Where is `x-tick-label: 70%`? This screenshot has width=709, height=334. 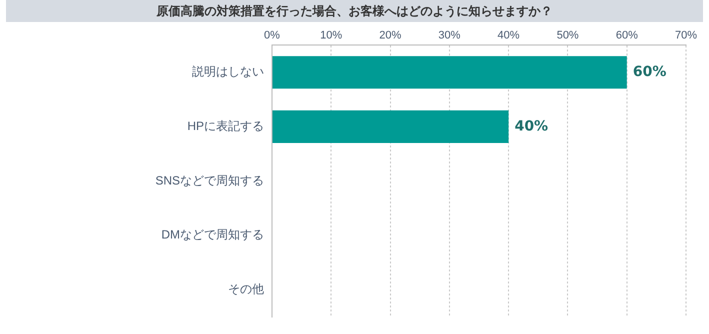
x-tick-label: 70% is located at coordinates (686, 36).